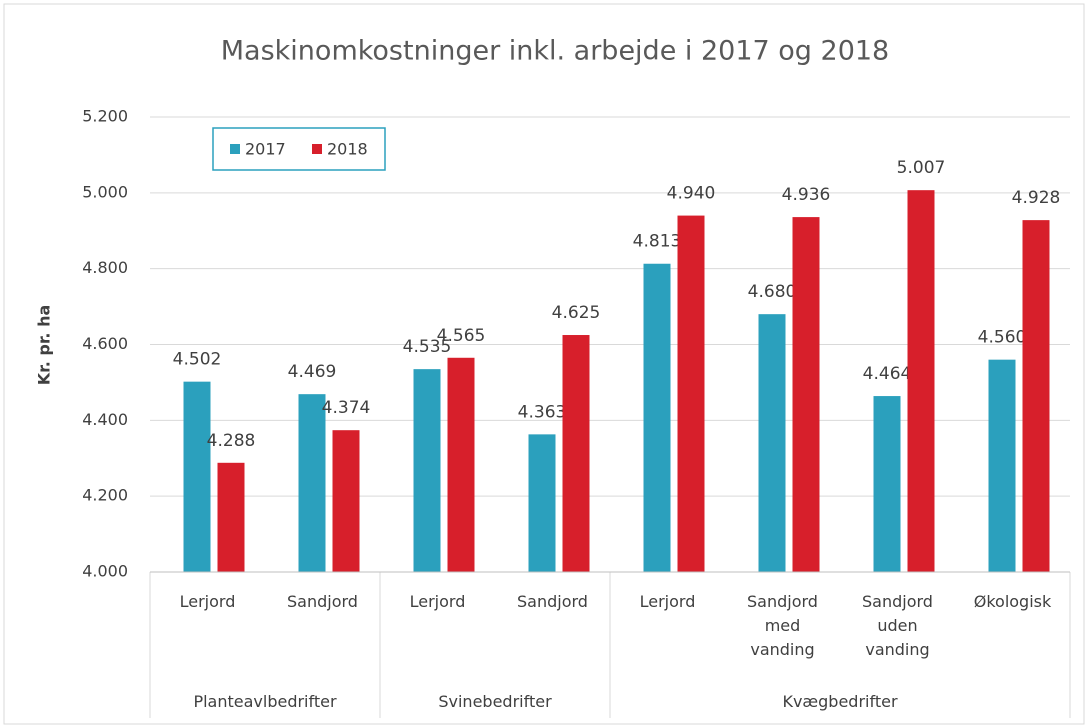  Describe the element at coordinates (840, 701) in the screenshot. I see `group-label: Kvægbedrifter` at that location.